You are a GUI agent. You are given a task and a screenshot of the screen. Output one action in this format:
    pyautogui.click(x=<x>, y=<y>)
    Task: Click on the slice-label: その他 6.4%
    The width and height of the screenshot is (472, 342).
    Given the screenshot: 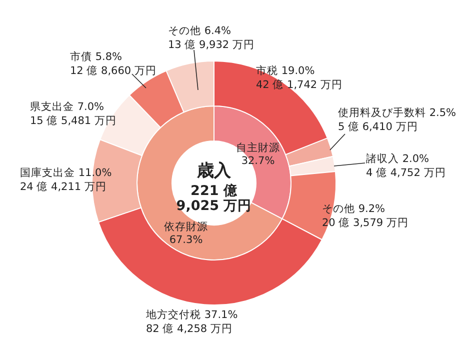 What is the action you would take?
    pyautogui.click(x=200, y=31)
    